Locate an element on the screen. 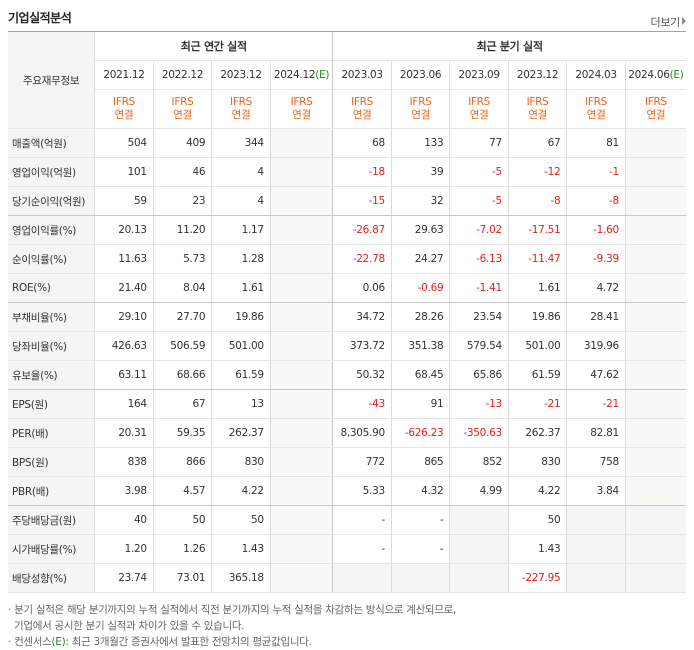 This screenshot has width=694, height=650. row-label: EPS(원) is located at coordinates (52, 404).